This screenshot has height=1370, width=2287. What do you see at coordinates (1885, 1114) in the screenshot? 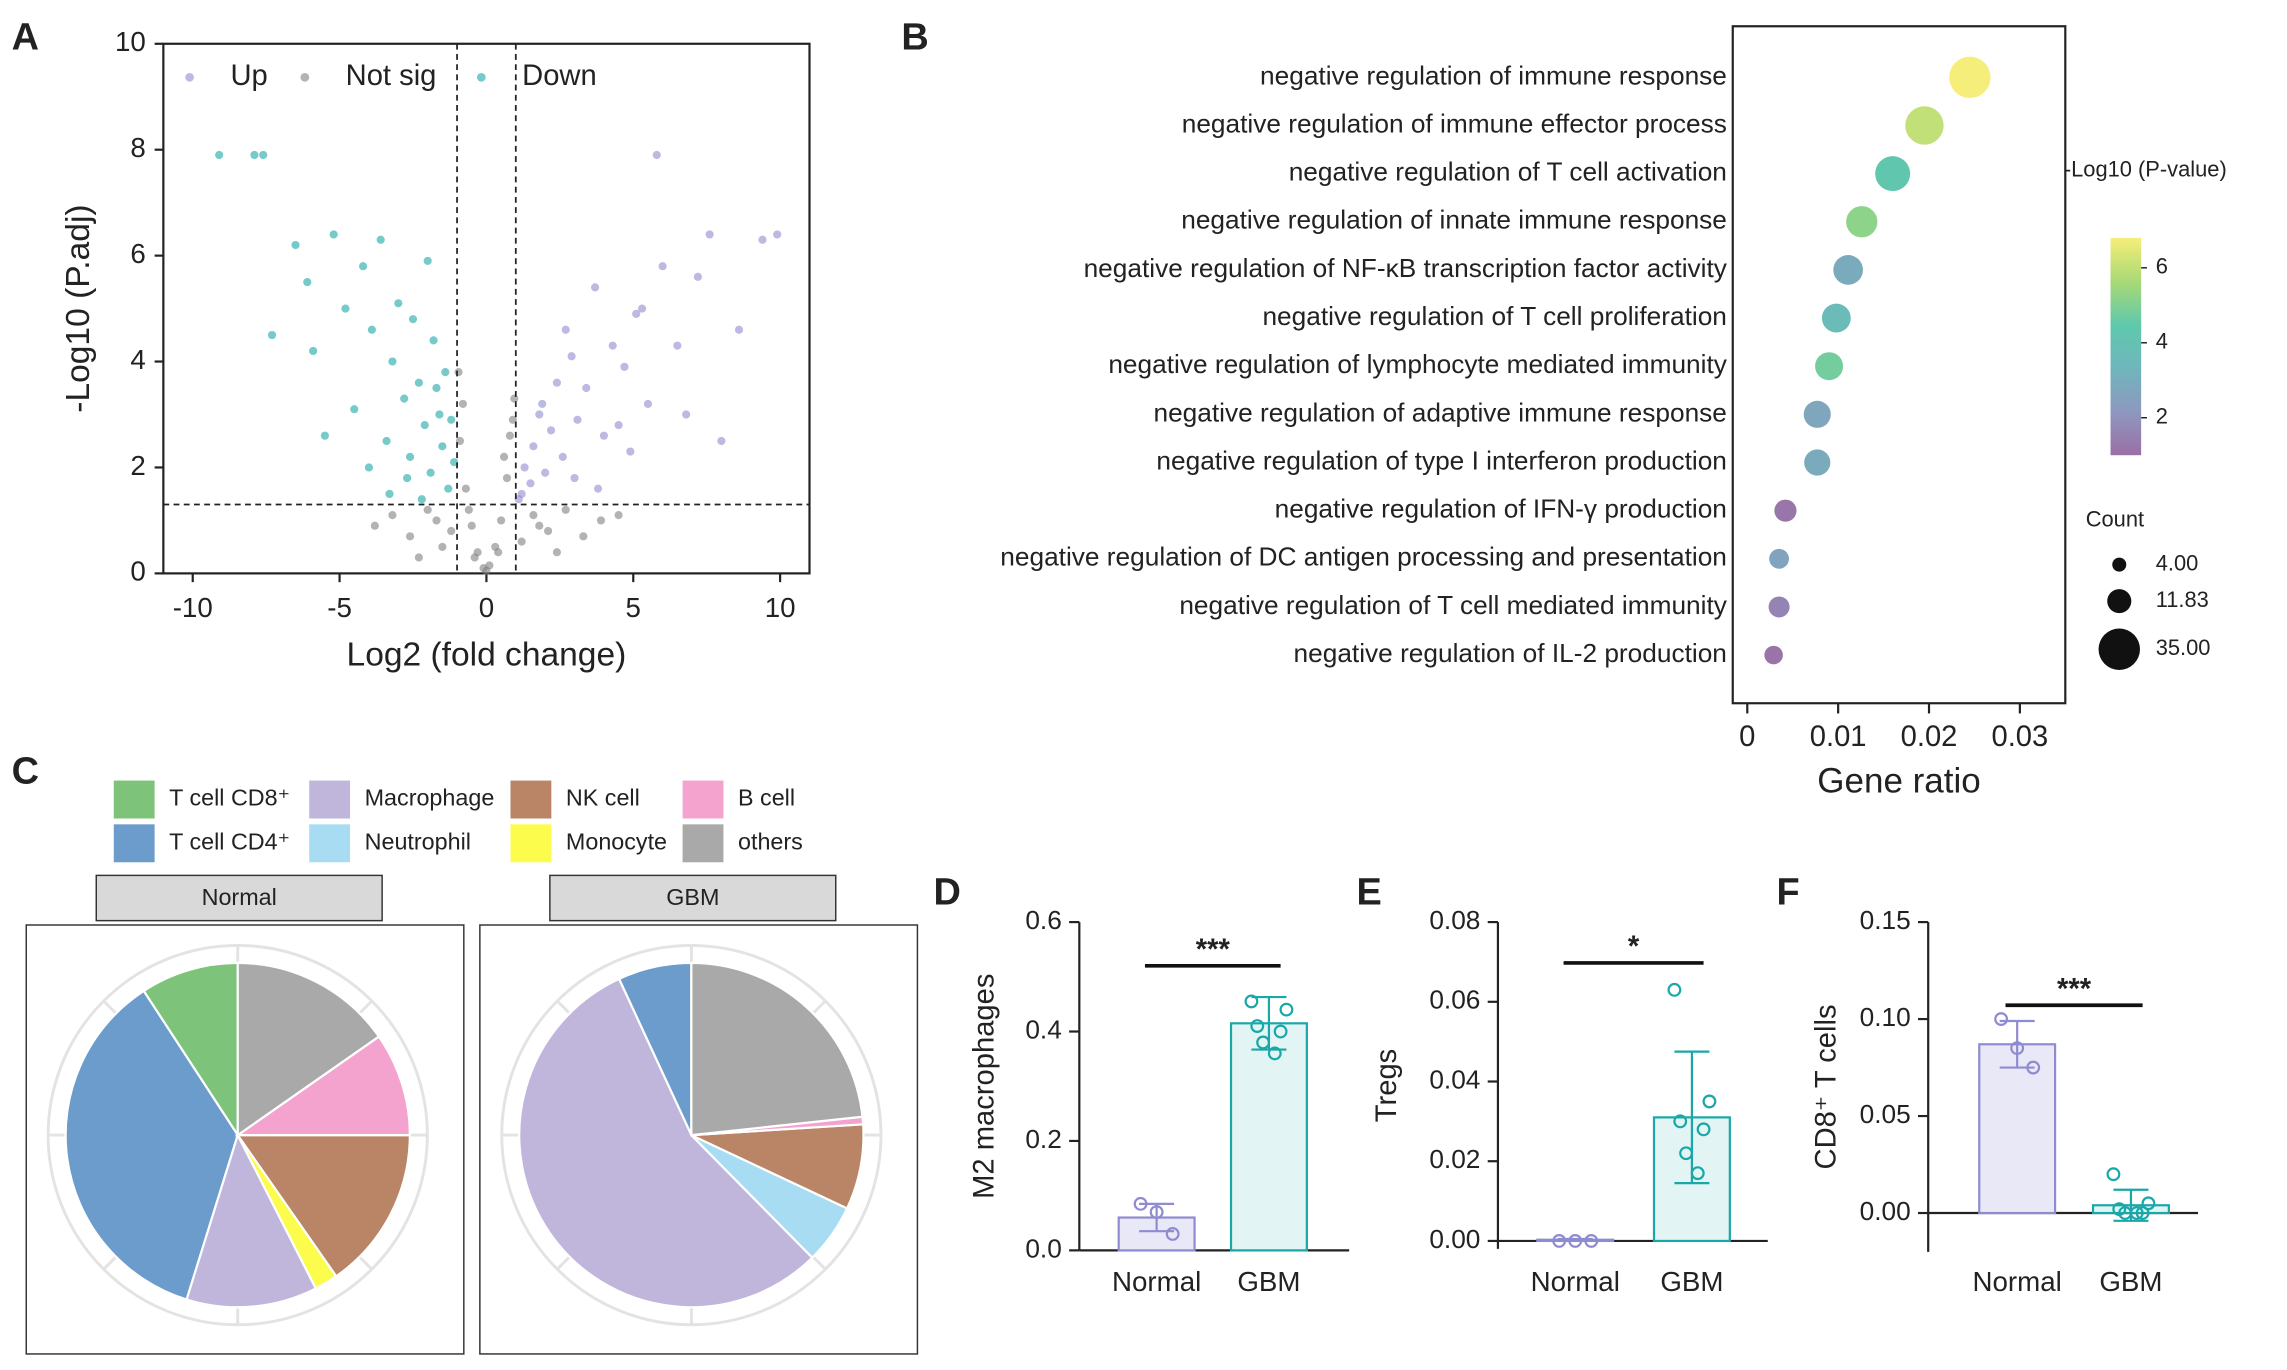
I see `y-tick-label: 0.05` at bounding box center [1885, 1114].